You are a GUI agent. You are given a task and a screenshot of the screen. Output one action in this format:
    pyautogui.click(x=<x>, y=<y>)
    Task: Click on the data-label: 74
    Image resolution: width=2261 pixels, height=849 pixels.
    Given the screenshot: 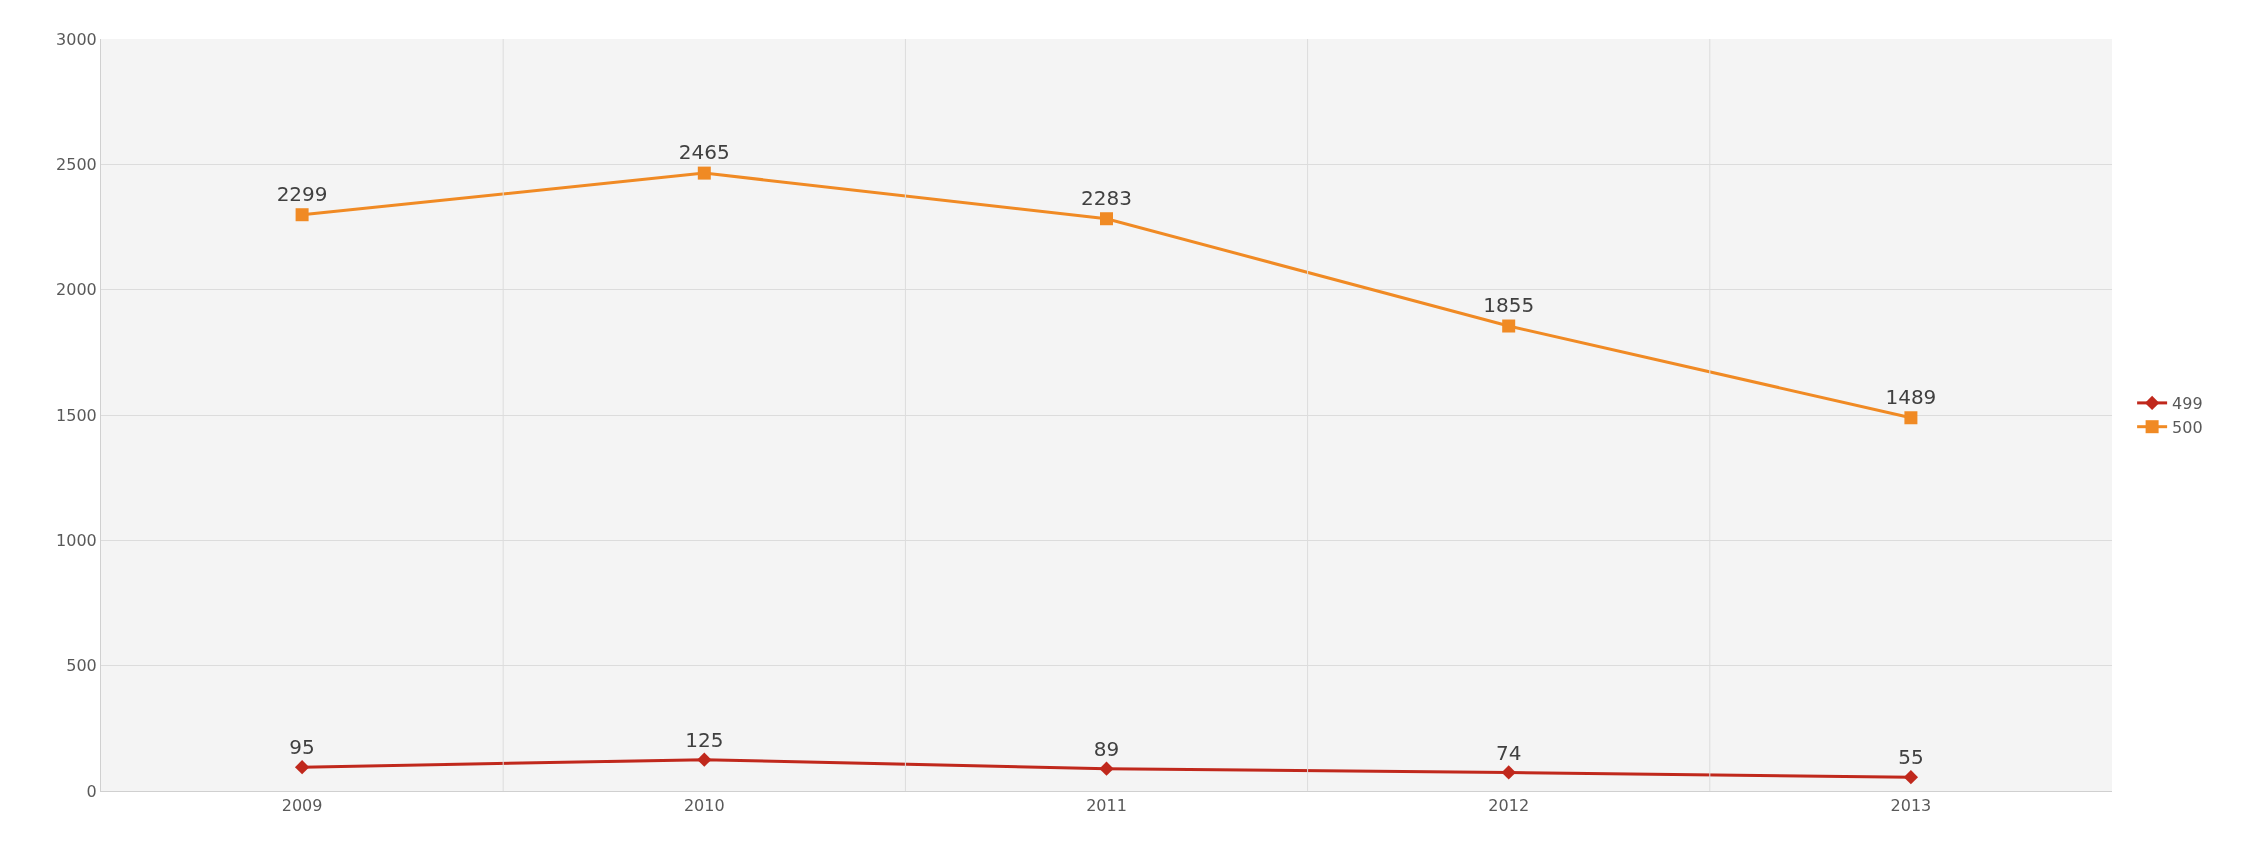 What is the action you would take?
    pyautogui.click(x=1508, y=752)
    